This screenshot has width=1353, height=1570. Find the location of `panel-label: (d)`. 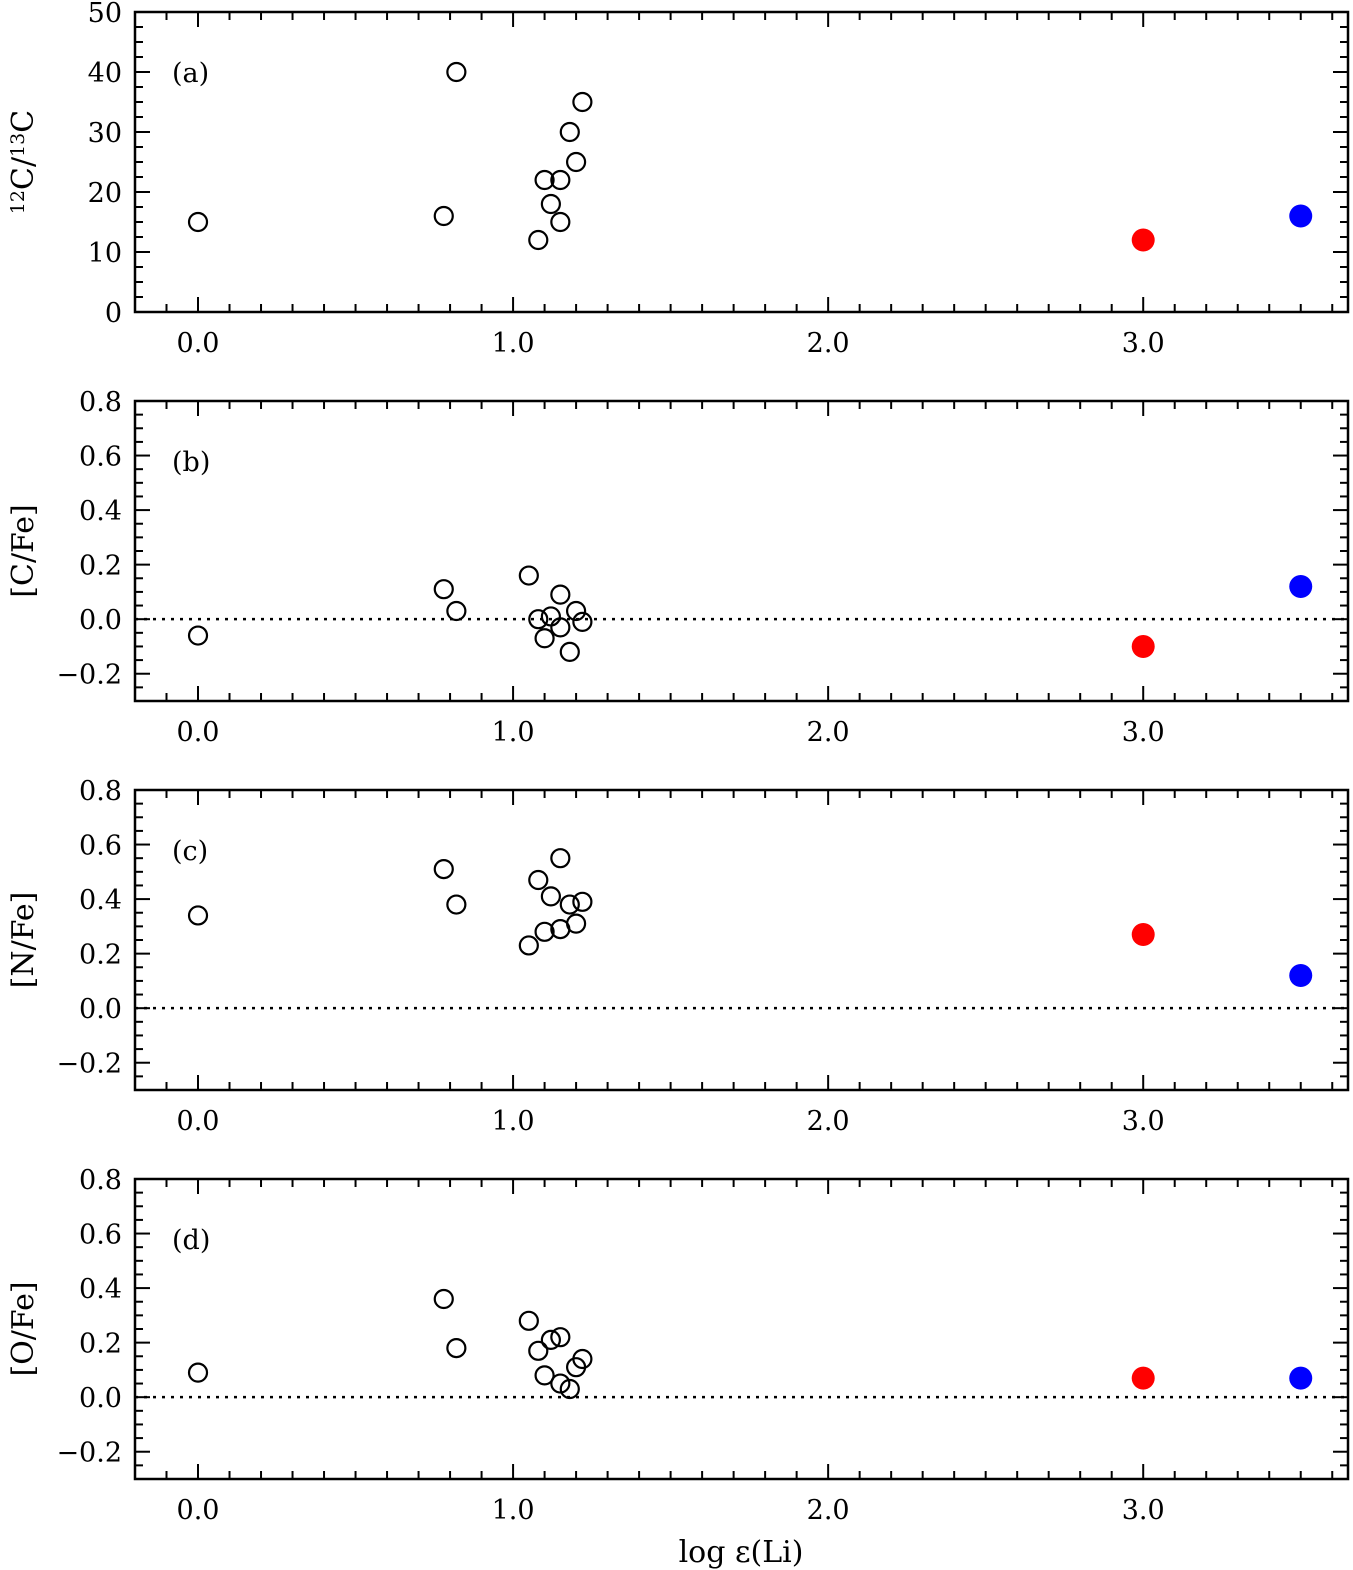

panel-label: (d) is located at coordinates (191, 1240).